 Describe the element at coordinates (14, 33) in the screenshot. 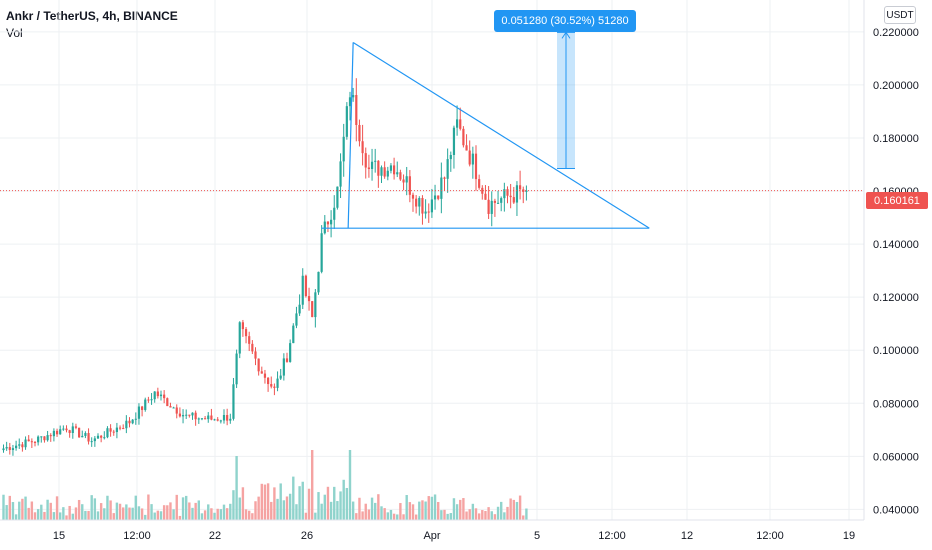

I see `volume-indicator-label: Vol` at that location.